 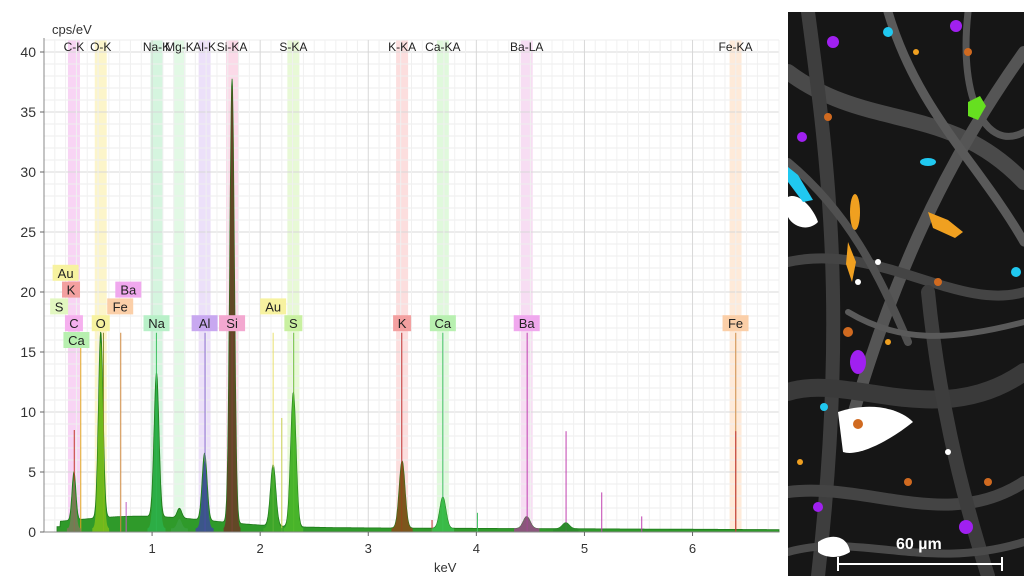 What do you see at coordinates (526, 47) in the screenshot?
I see `band-label-9: Ba-LA` at bounding box center [526, 47].